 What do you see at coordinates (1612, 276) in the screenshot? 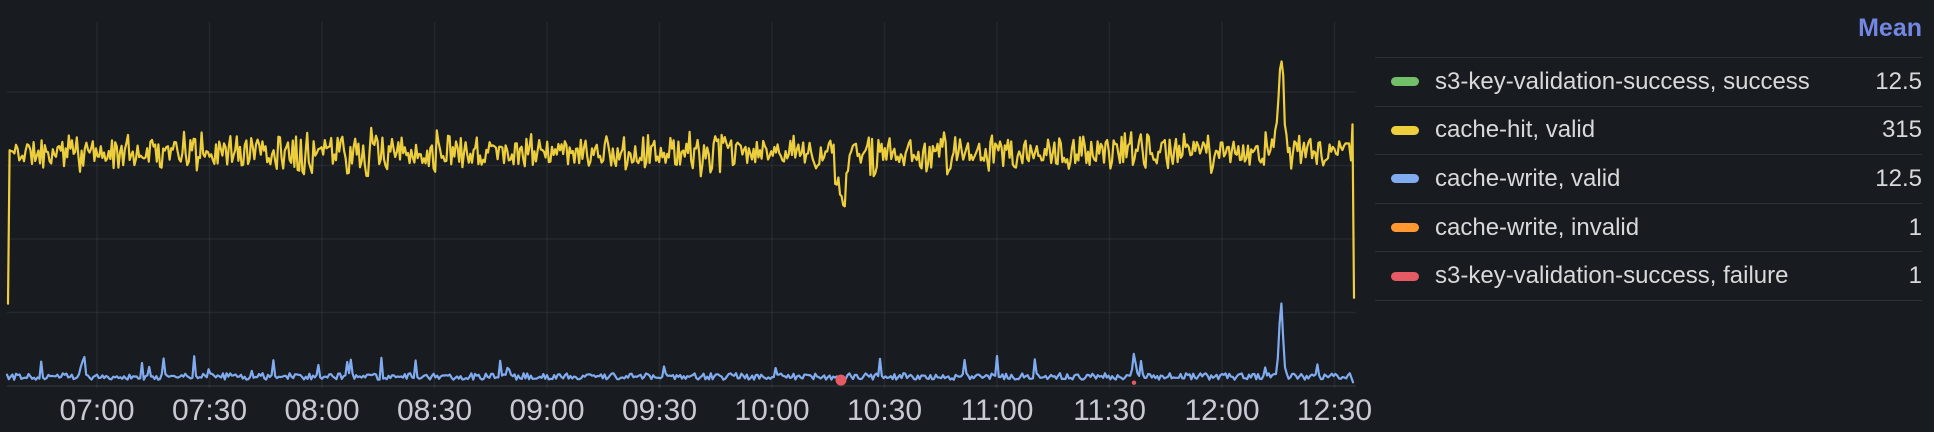
I see `legend-series-label: s3-key-validation-success, failure` at bounding box center [1612, 276].